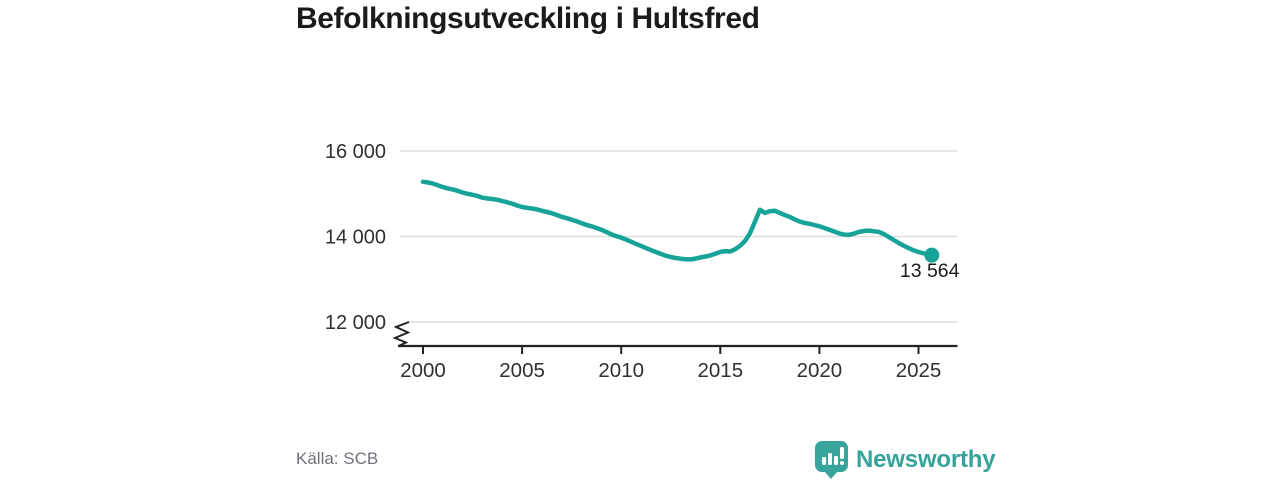  I want to click on source-note: Källa: SCB, so click(337, 458).